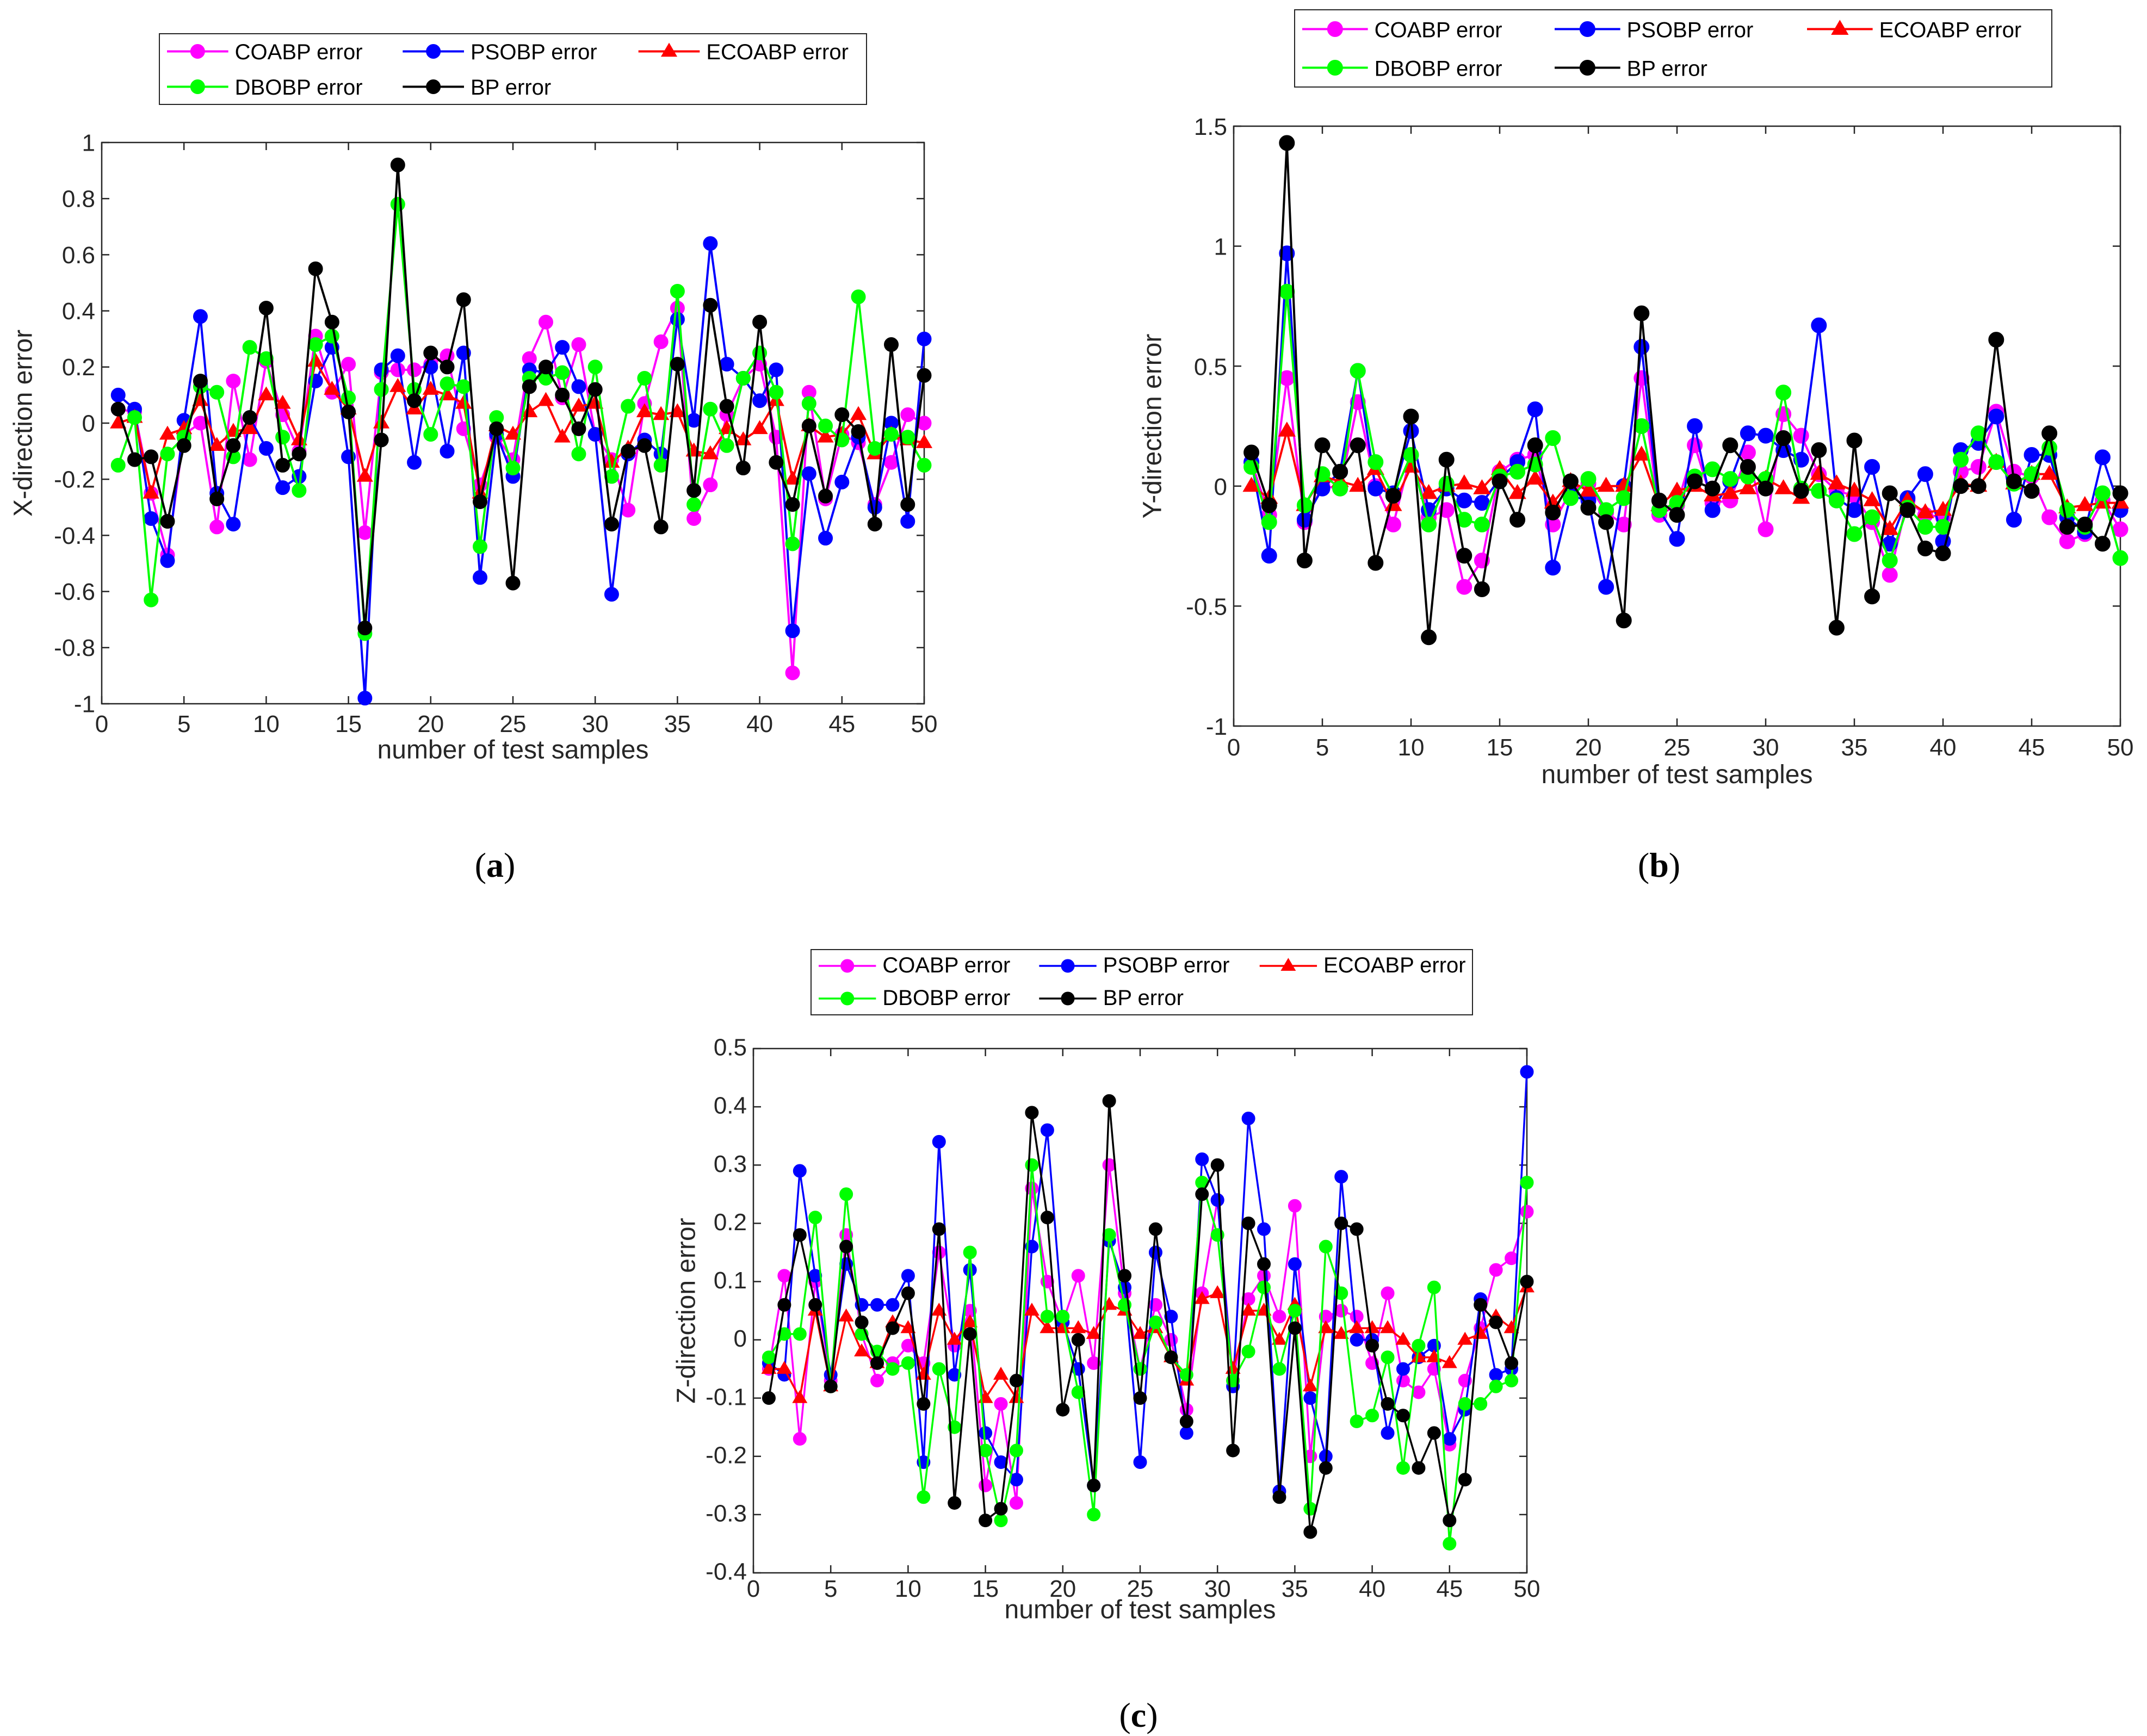 The height and width of the screenshot is (1736, 2147). What do you see at coordinates (730, 1280) in the screenshot?
I see `y-tick-label: 0.1` at bounding box center [730, 1280].